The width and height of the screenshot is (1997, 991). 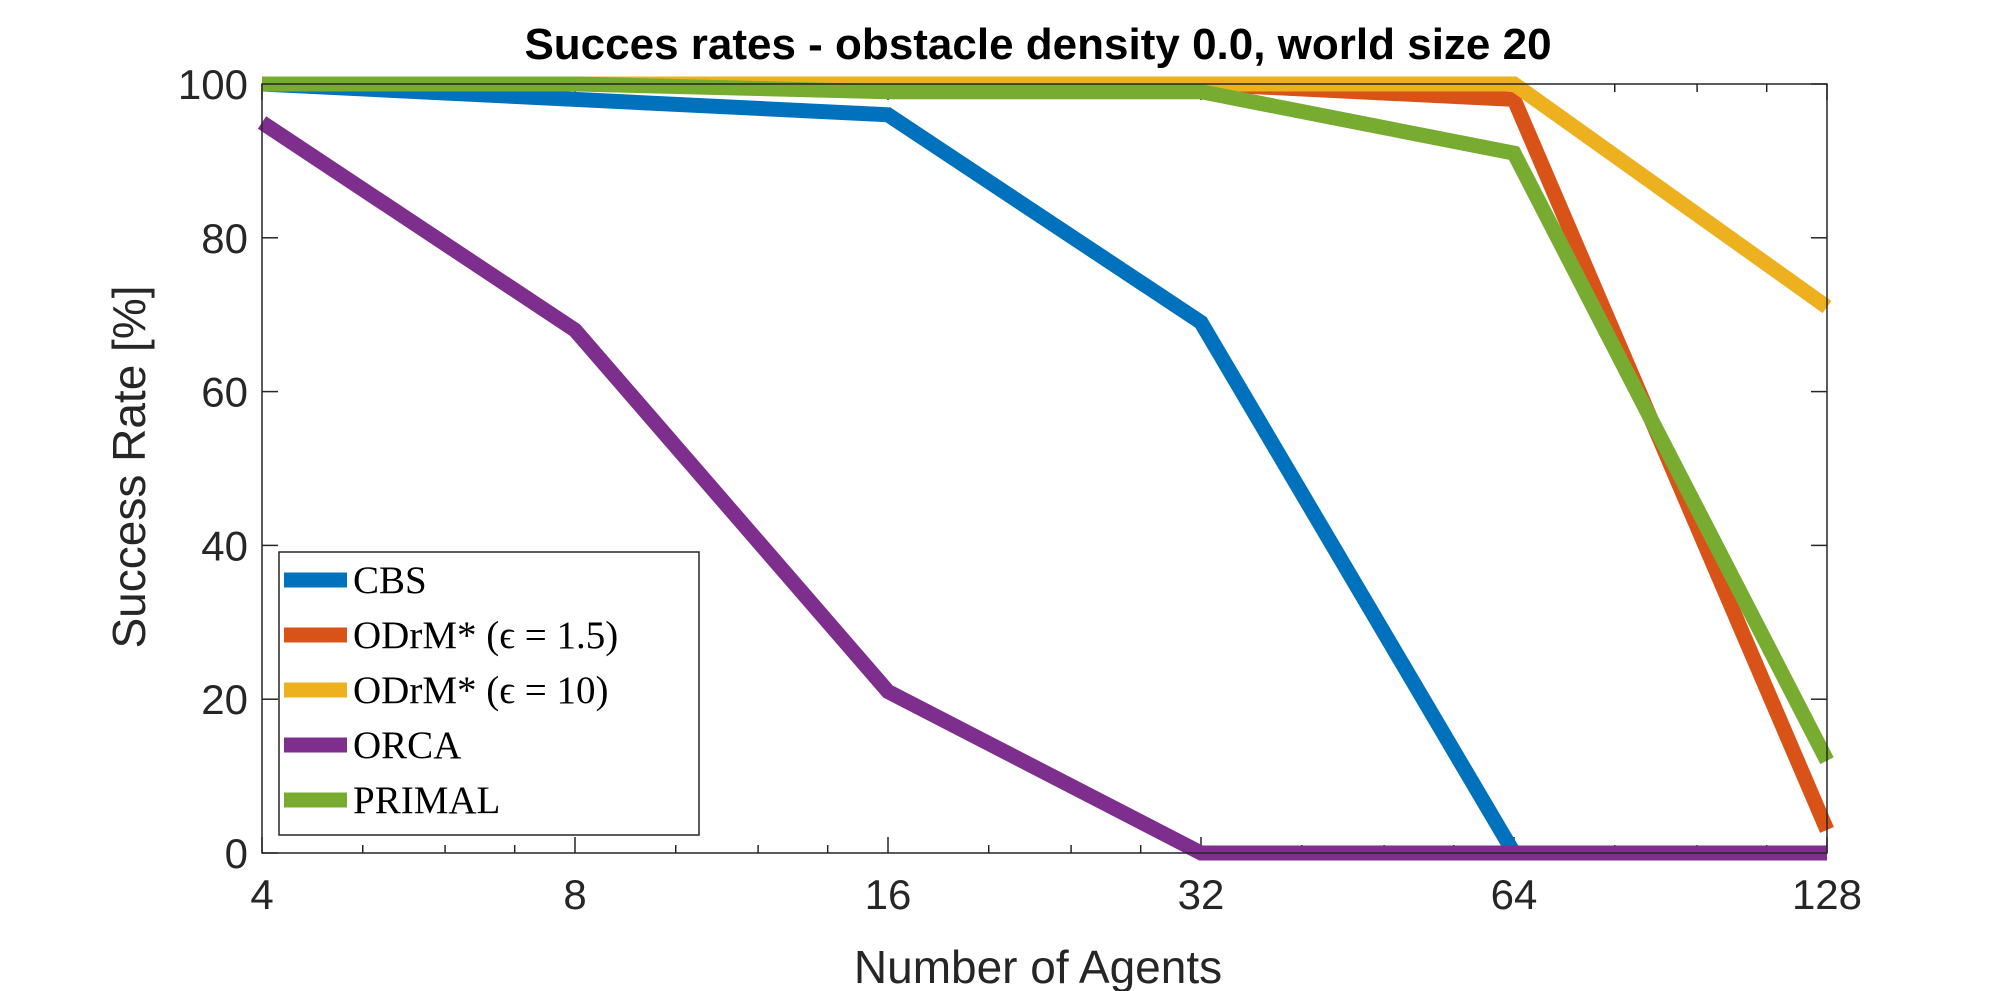 What do you see at coordinates (407, 745) in the screenshot?
I see `legend-label: ORCA` at bounding box center [407, 745].